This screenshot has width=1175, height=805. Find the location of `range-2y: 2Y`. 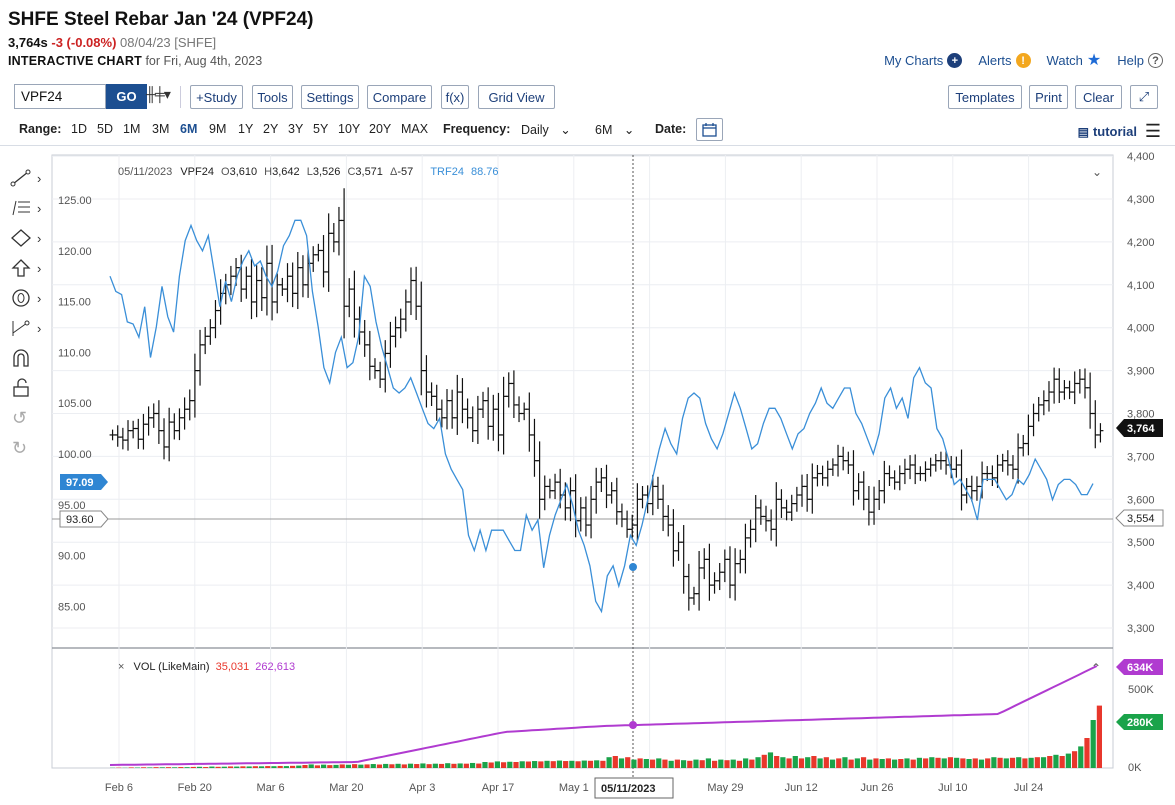

range-2y: 2Y is located at coordinates (271, 129).